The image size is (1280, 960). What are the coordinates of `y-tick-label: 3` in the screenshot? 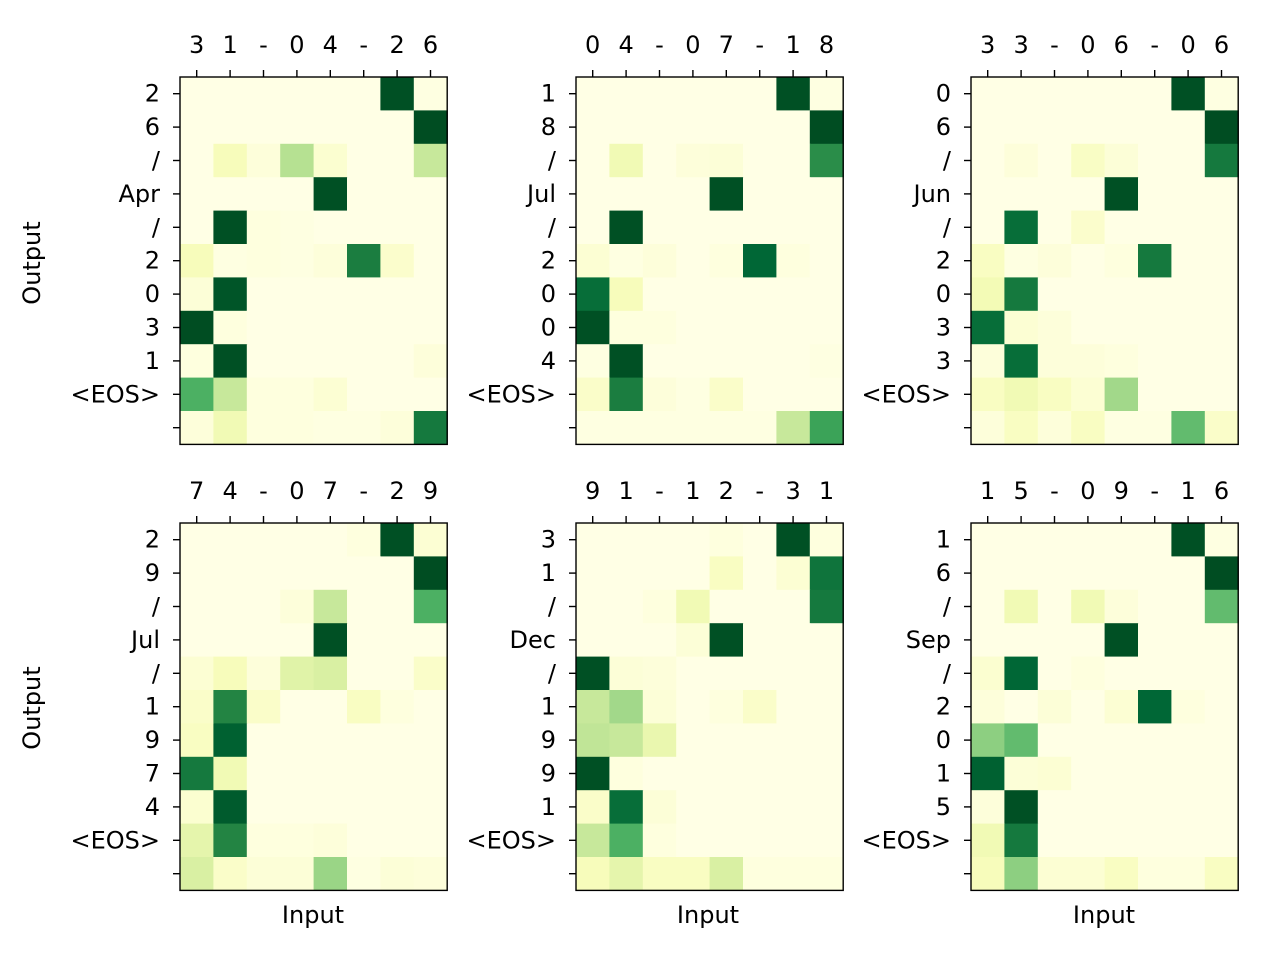 It's located at (943, 328).